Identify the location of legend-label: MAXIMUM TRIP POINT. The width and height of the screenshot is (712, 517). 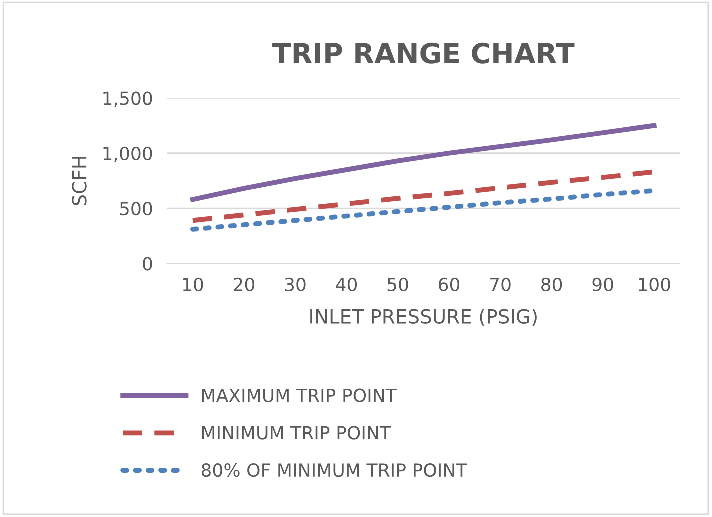
(299, 395).